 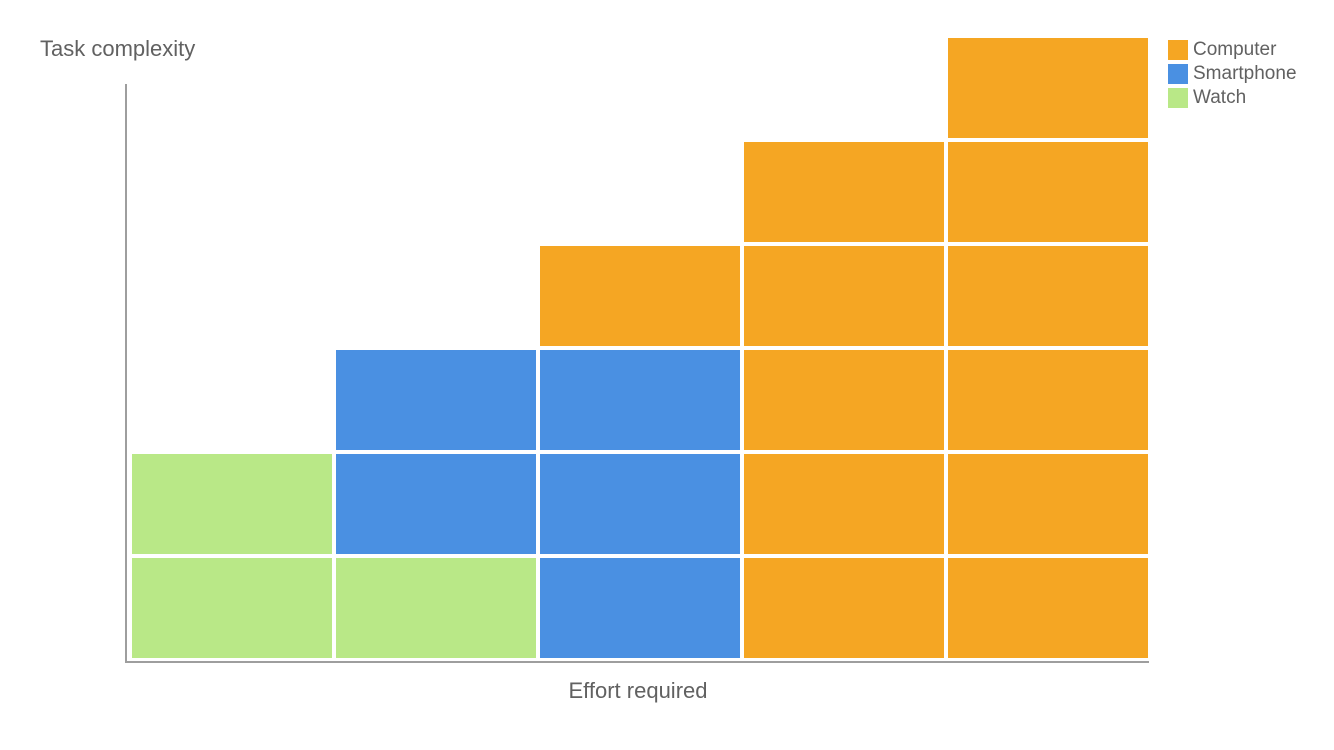 What do you see at coordinates (638, 690) in the screenshot?
I see `x-axis-title: Effort required` at bounding box center [638, 690].